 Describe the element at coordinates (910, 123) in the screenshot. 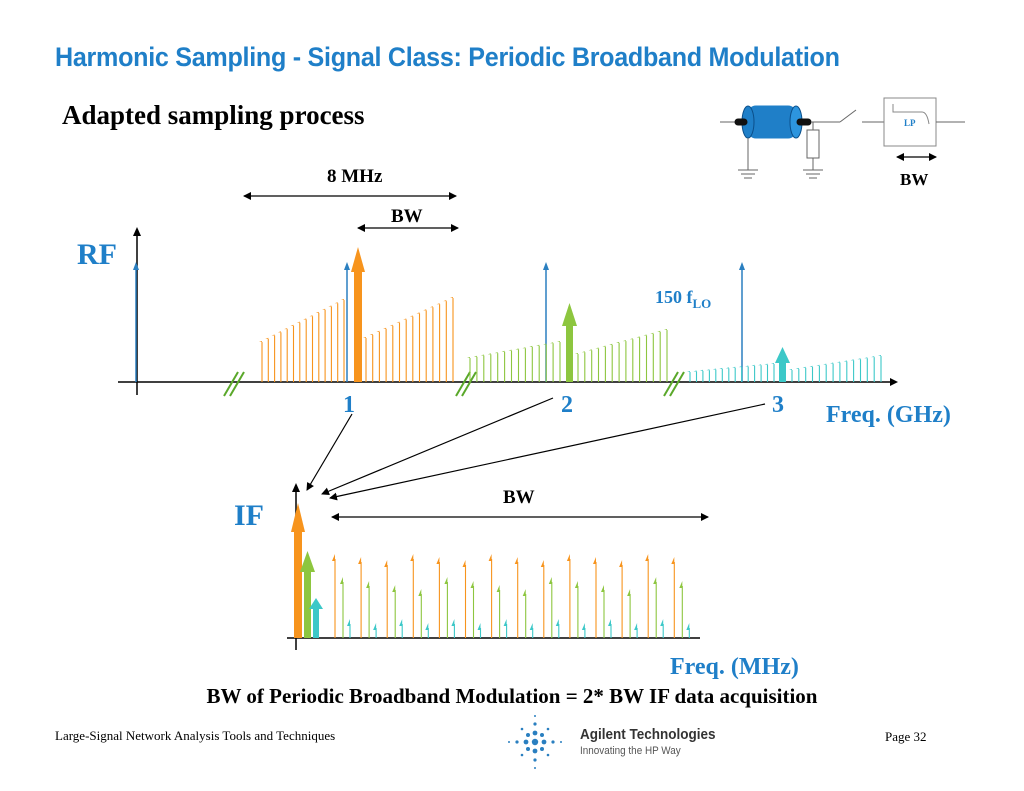

I see `lowpass-filter-label: LP` at that location.